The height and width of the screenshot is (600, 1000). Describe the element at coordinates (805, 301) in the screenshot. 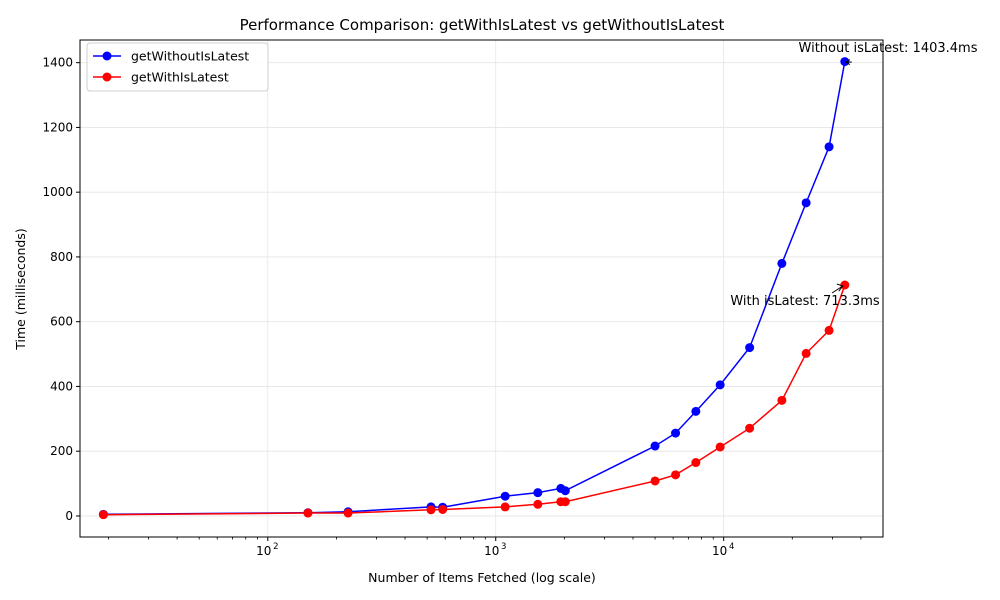

I see `annotation-with-islatest: With isLatest: 713.3ms` at that location.